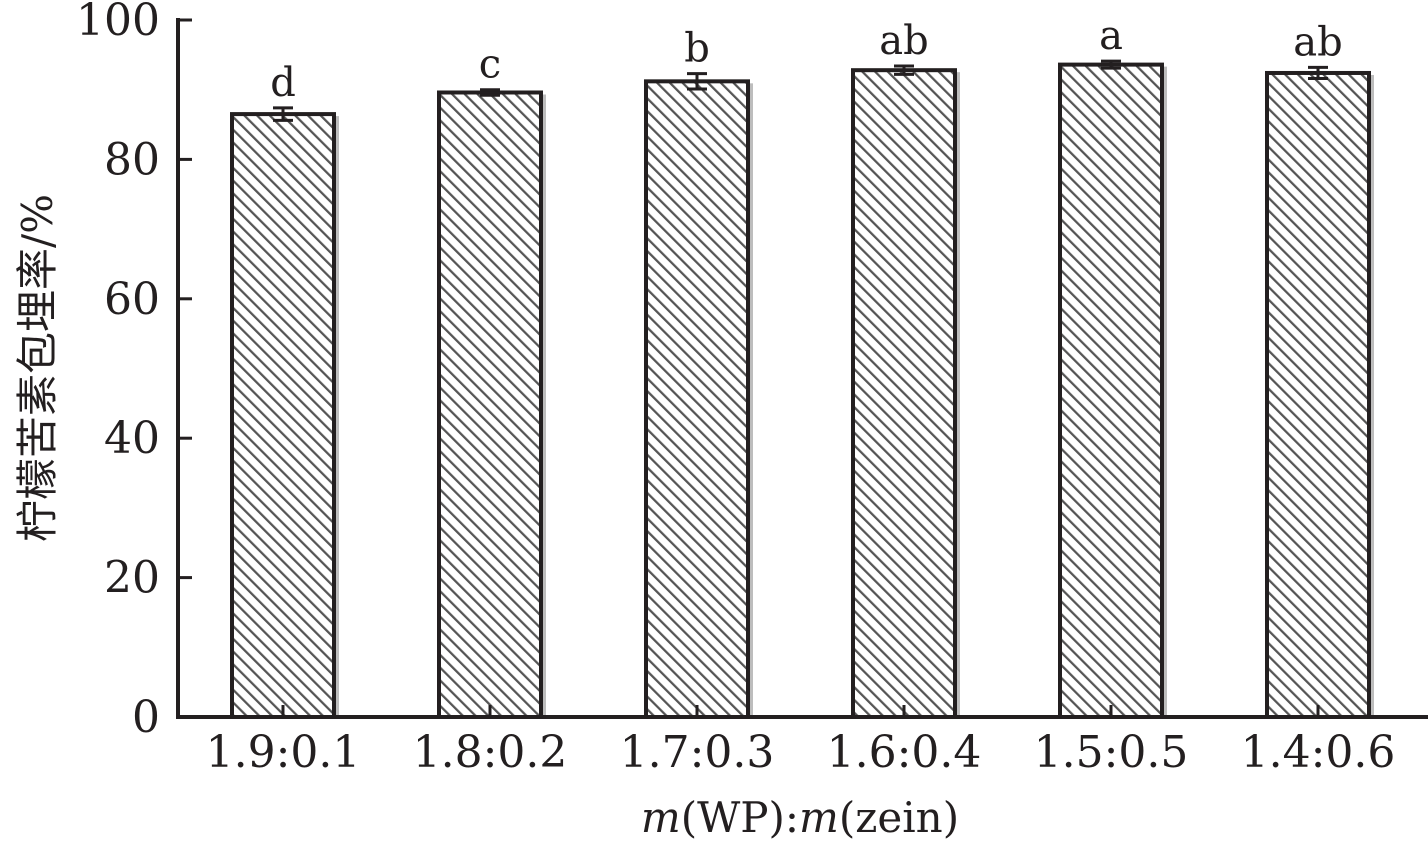 This screenshot has width=1428, height=842. Describe the element at coordinates (1111, 752) in the screenshot. I see `x-tick-label: 1.5:0.5` at that location.